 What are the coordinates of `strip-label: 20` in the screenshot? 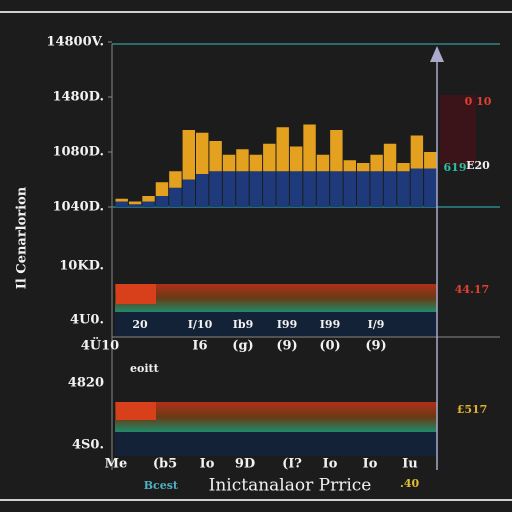 It's located at (140, 324).